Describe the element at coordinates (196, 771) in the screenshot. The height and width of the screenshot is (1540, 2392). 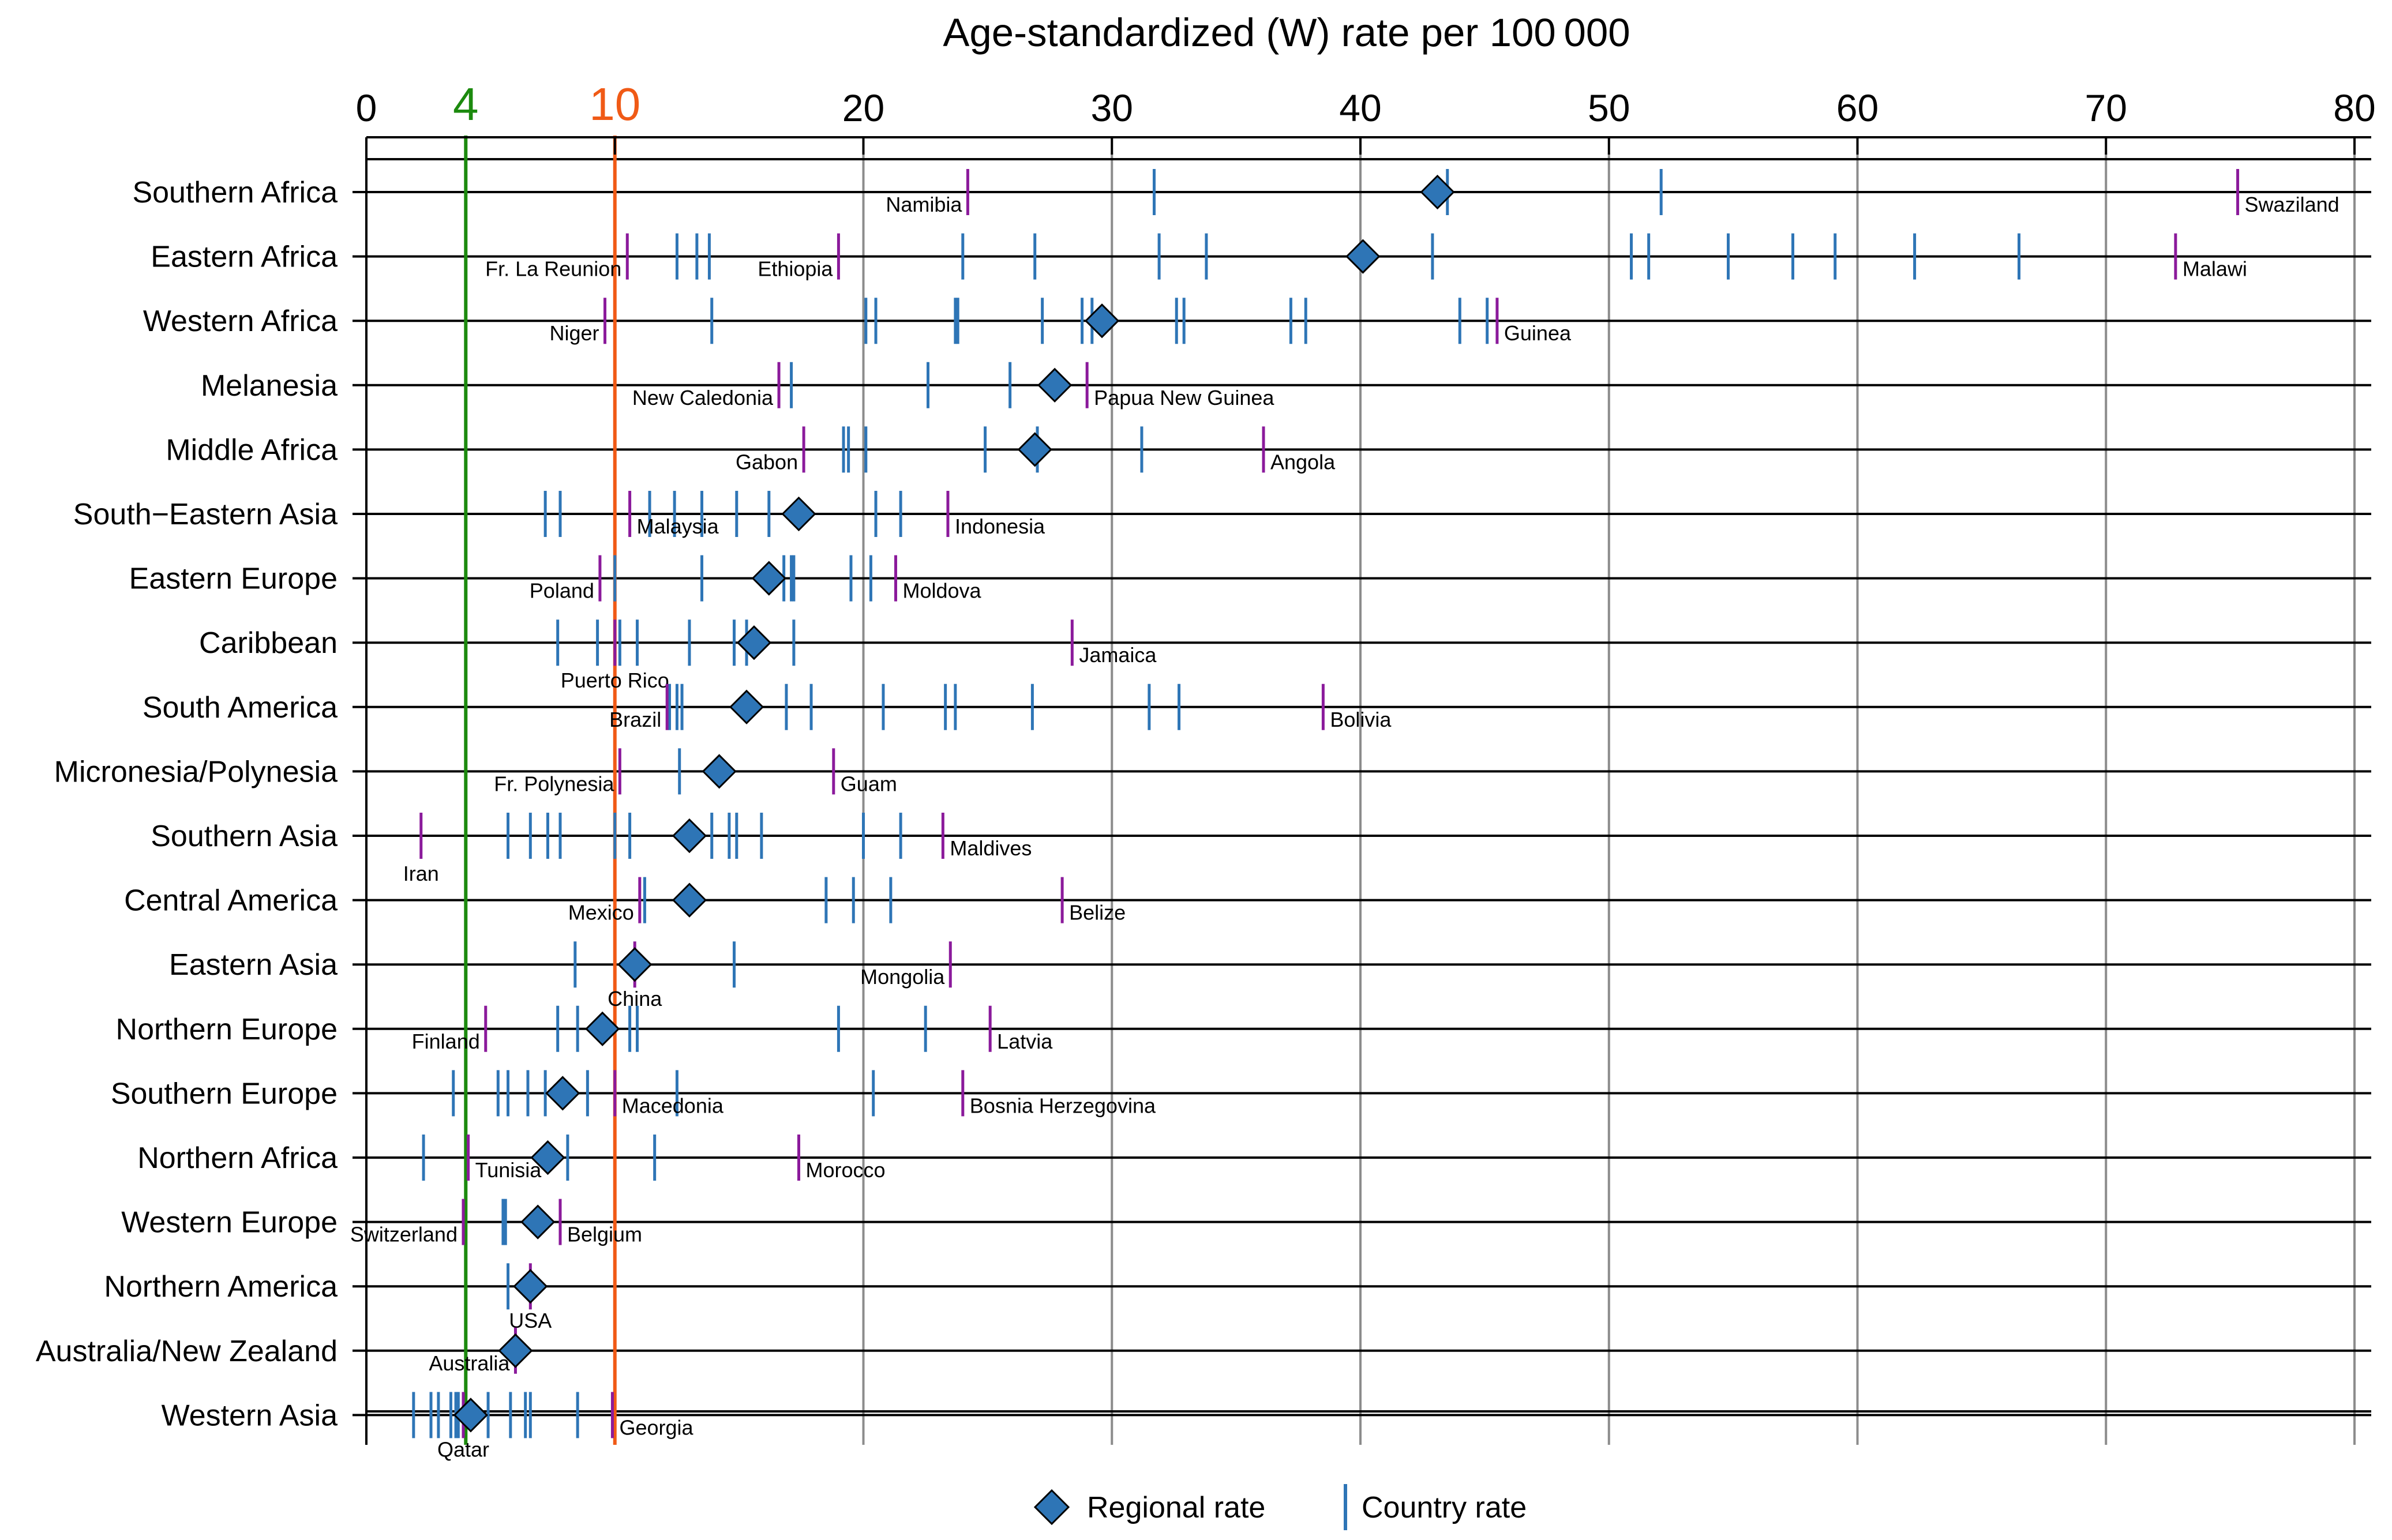
I see `region-label: Micronesia/Polynesia` at that location.